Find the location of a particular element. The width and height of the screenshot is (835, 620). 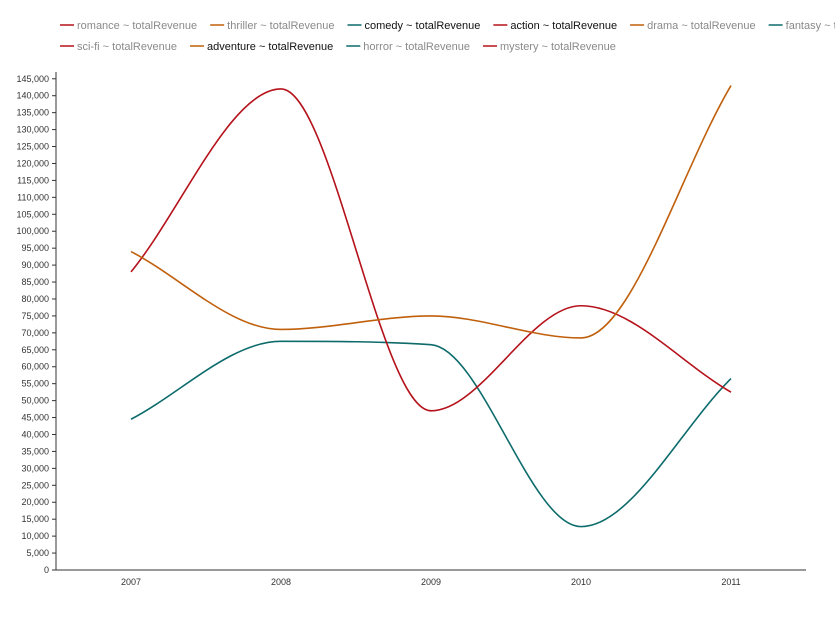

legend-label: horror ~ totalRevenue is located at coordinates (416, 47).